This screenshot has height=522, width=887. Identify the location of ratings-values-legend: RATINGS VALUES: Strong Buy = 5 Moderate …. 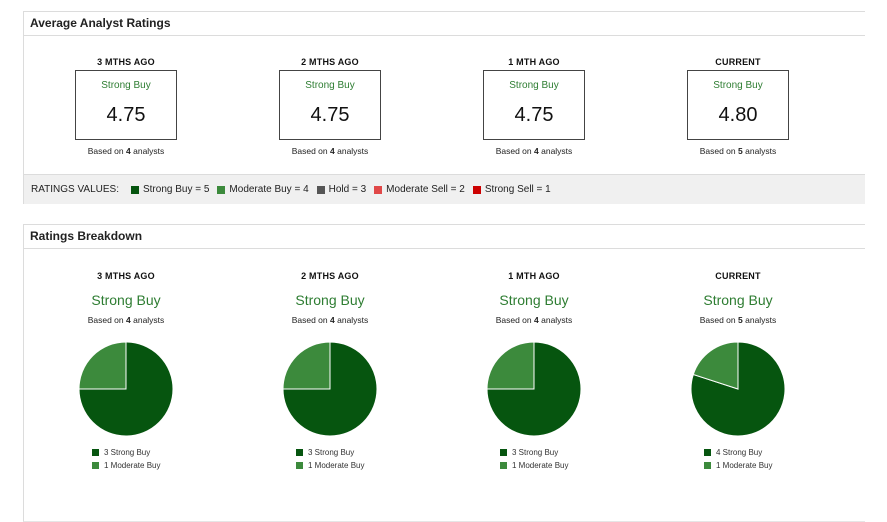
(444, 189).